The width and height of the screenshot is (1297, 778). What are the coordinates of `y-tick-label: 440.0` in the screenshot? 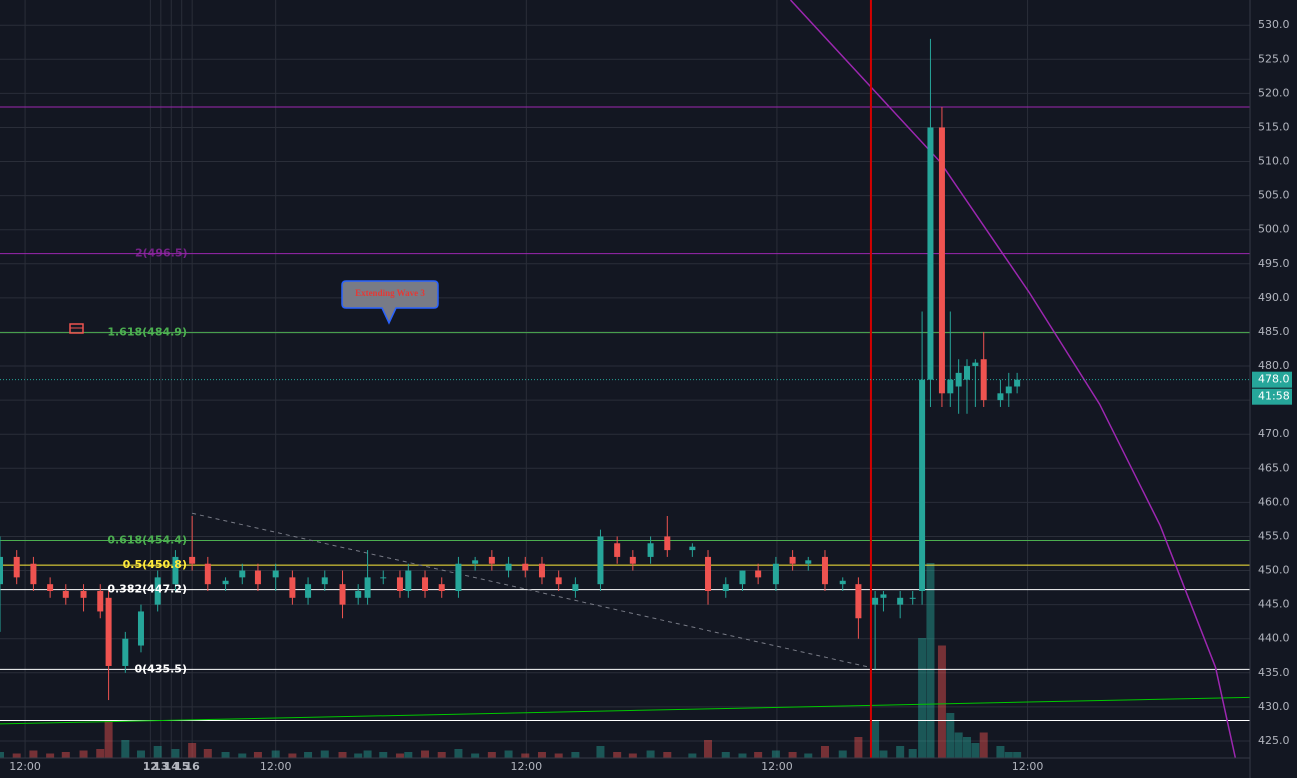 It's located at (1274, 638).